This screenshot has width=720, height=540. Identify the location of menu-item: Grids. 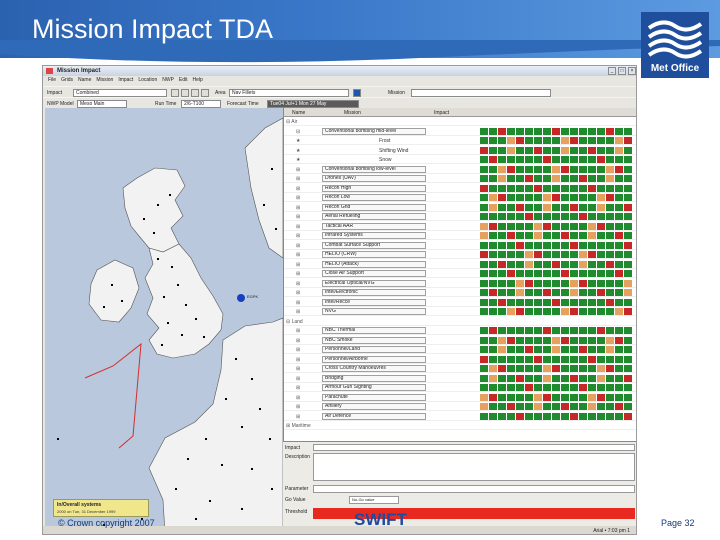
(67, 80).